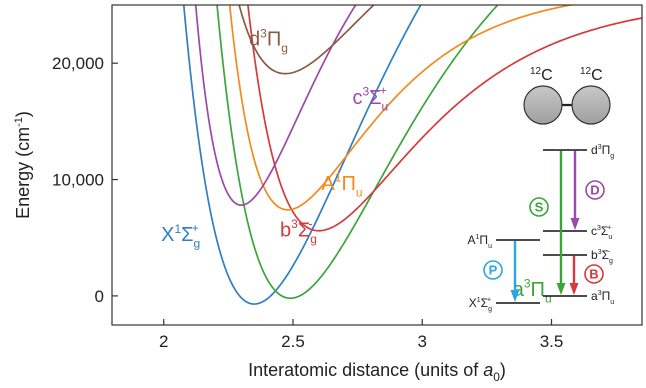 Image resolution: width=646 pixels, height=388 pixels. I want to click on transition-arrowhead-D, so click(575, 224).